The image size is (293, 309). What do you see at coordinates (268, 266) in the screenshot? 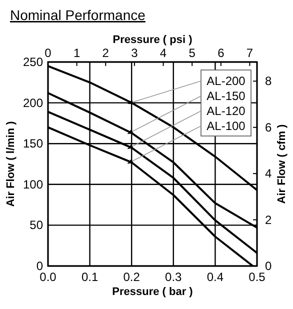
I see `y2-tick-label: 0` at bounding box center [268, 266].